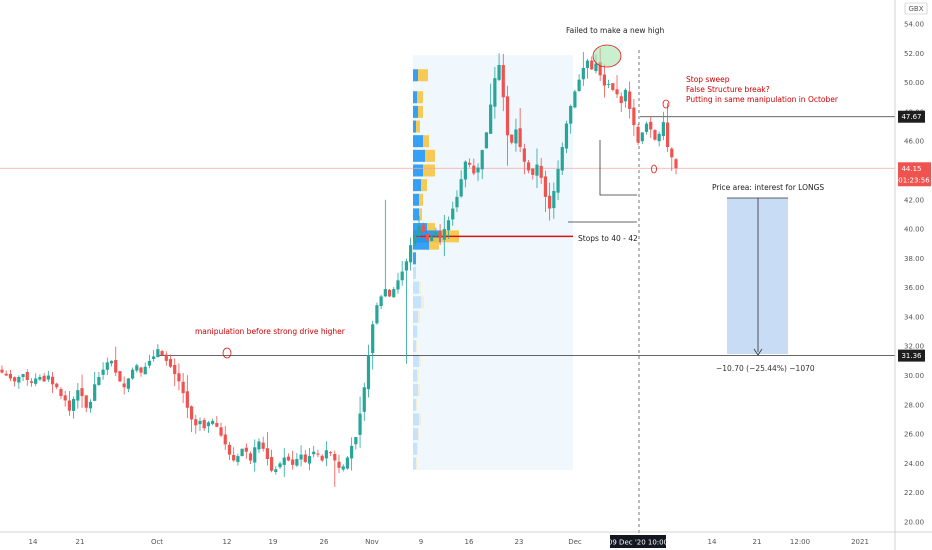 The image size is (932, 550). What do you see at coordinates (519, 542) in the screenshot?
I see `x-tick-label: 23` at bounding box center [519, 542].